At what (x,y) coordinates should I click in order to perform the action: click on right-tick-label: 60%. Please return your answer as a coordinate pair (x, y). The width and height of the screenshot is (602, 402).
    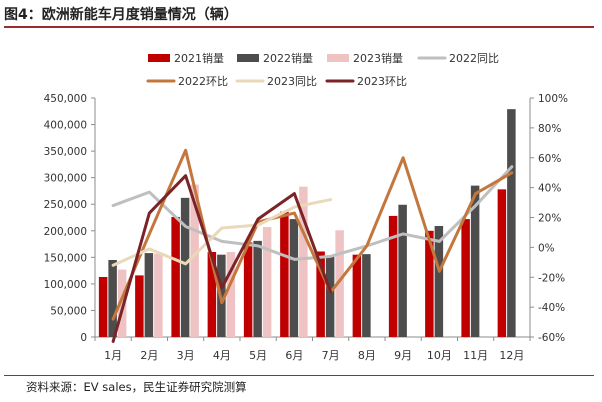
    Looking at the image, I should click on (549, 159).